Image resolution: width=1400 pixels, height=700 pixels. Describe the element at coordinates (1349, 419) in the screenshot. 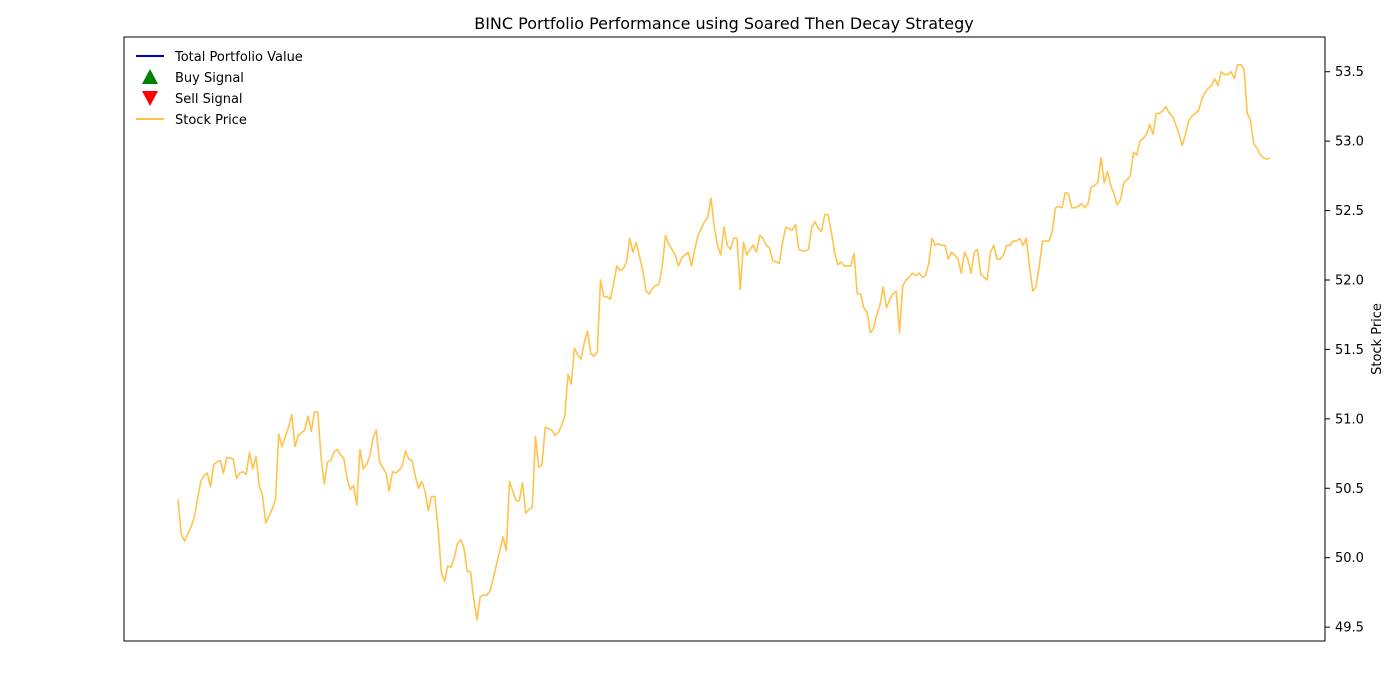

I see `right-axis-tick-label: 51.0` at that location.